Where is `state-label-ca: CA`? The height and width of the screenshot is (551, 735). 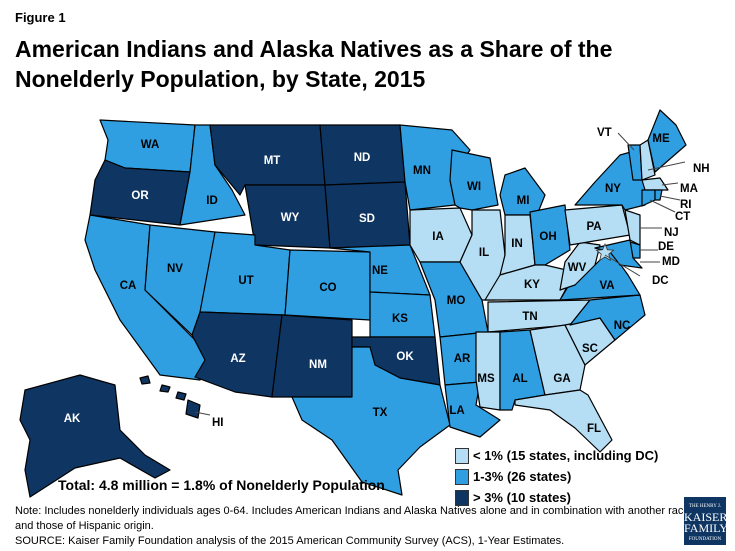 state-label-ca: CA is located at coordinates (128, 286).